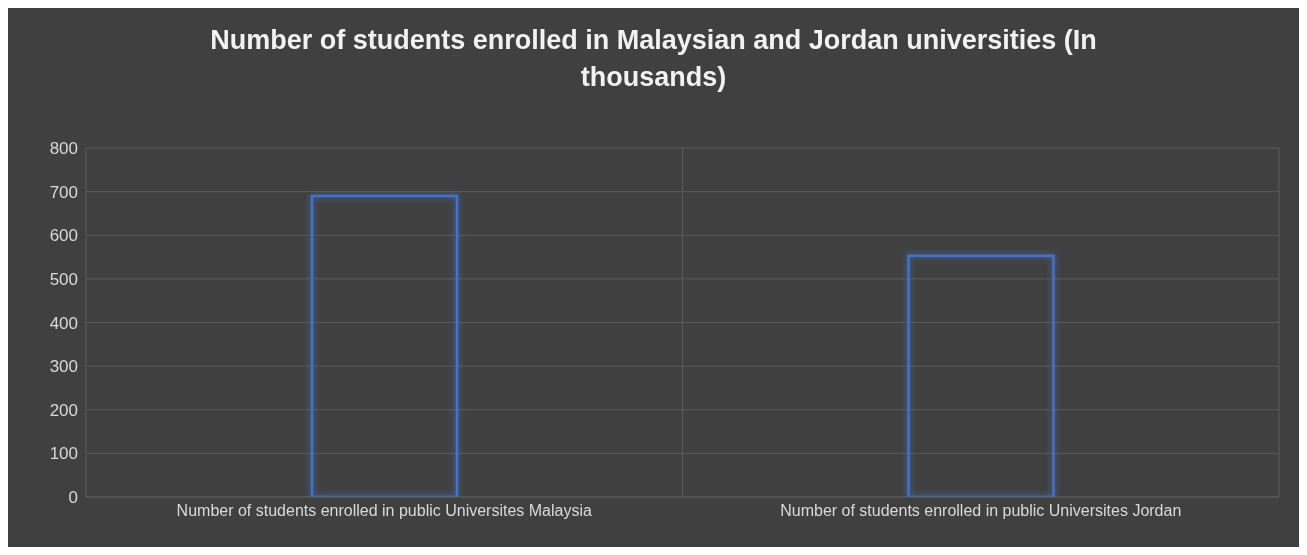 This screenshot has height=555, width=1307. I want to click on y-tick-label: 300, so click(63, 367).